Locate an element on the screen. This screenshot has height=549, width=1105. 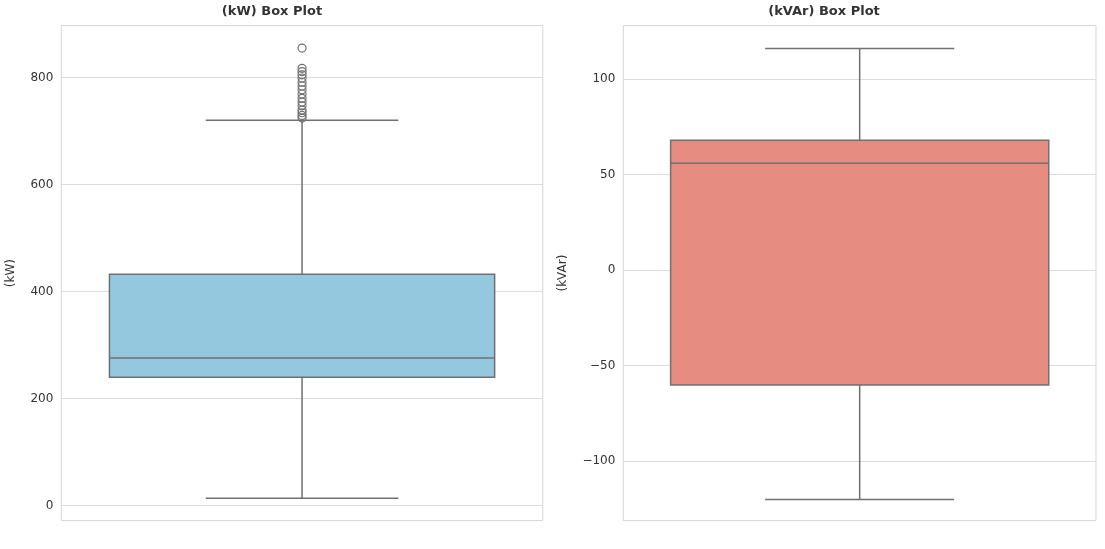
y-tick-label: 200 is located at coordinates (42, 397).